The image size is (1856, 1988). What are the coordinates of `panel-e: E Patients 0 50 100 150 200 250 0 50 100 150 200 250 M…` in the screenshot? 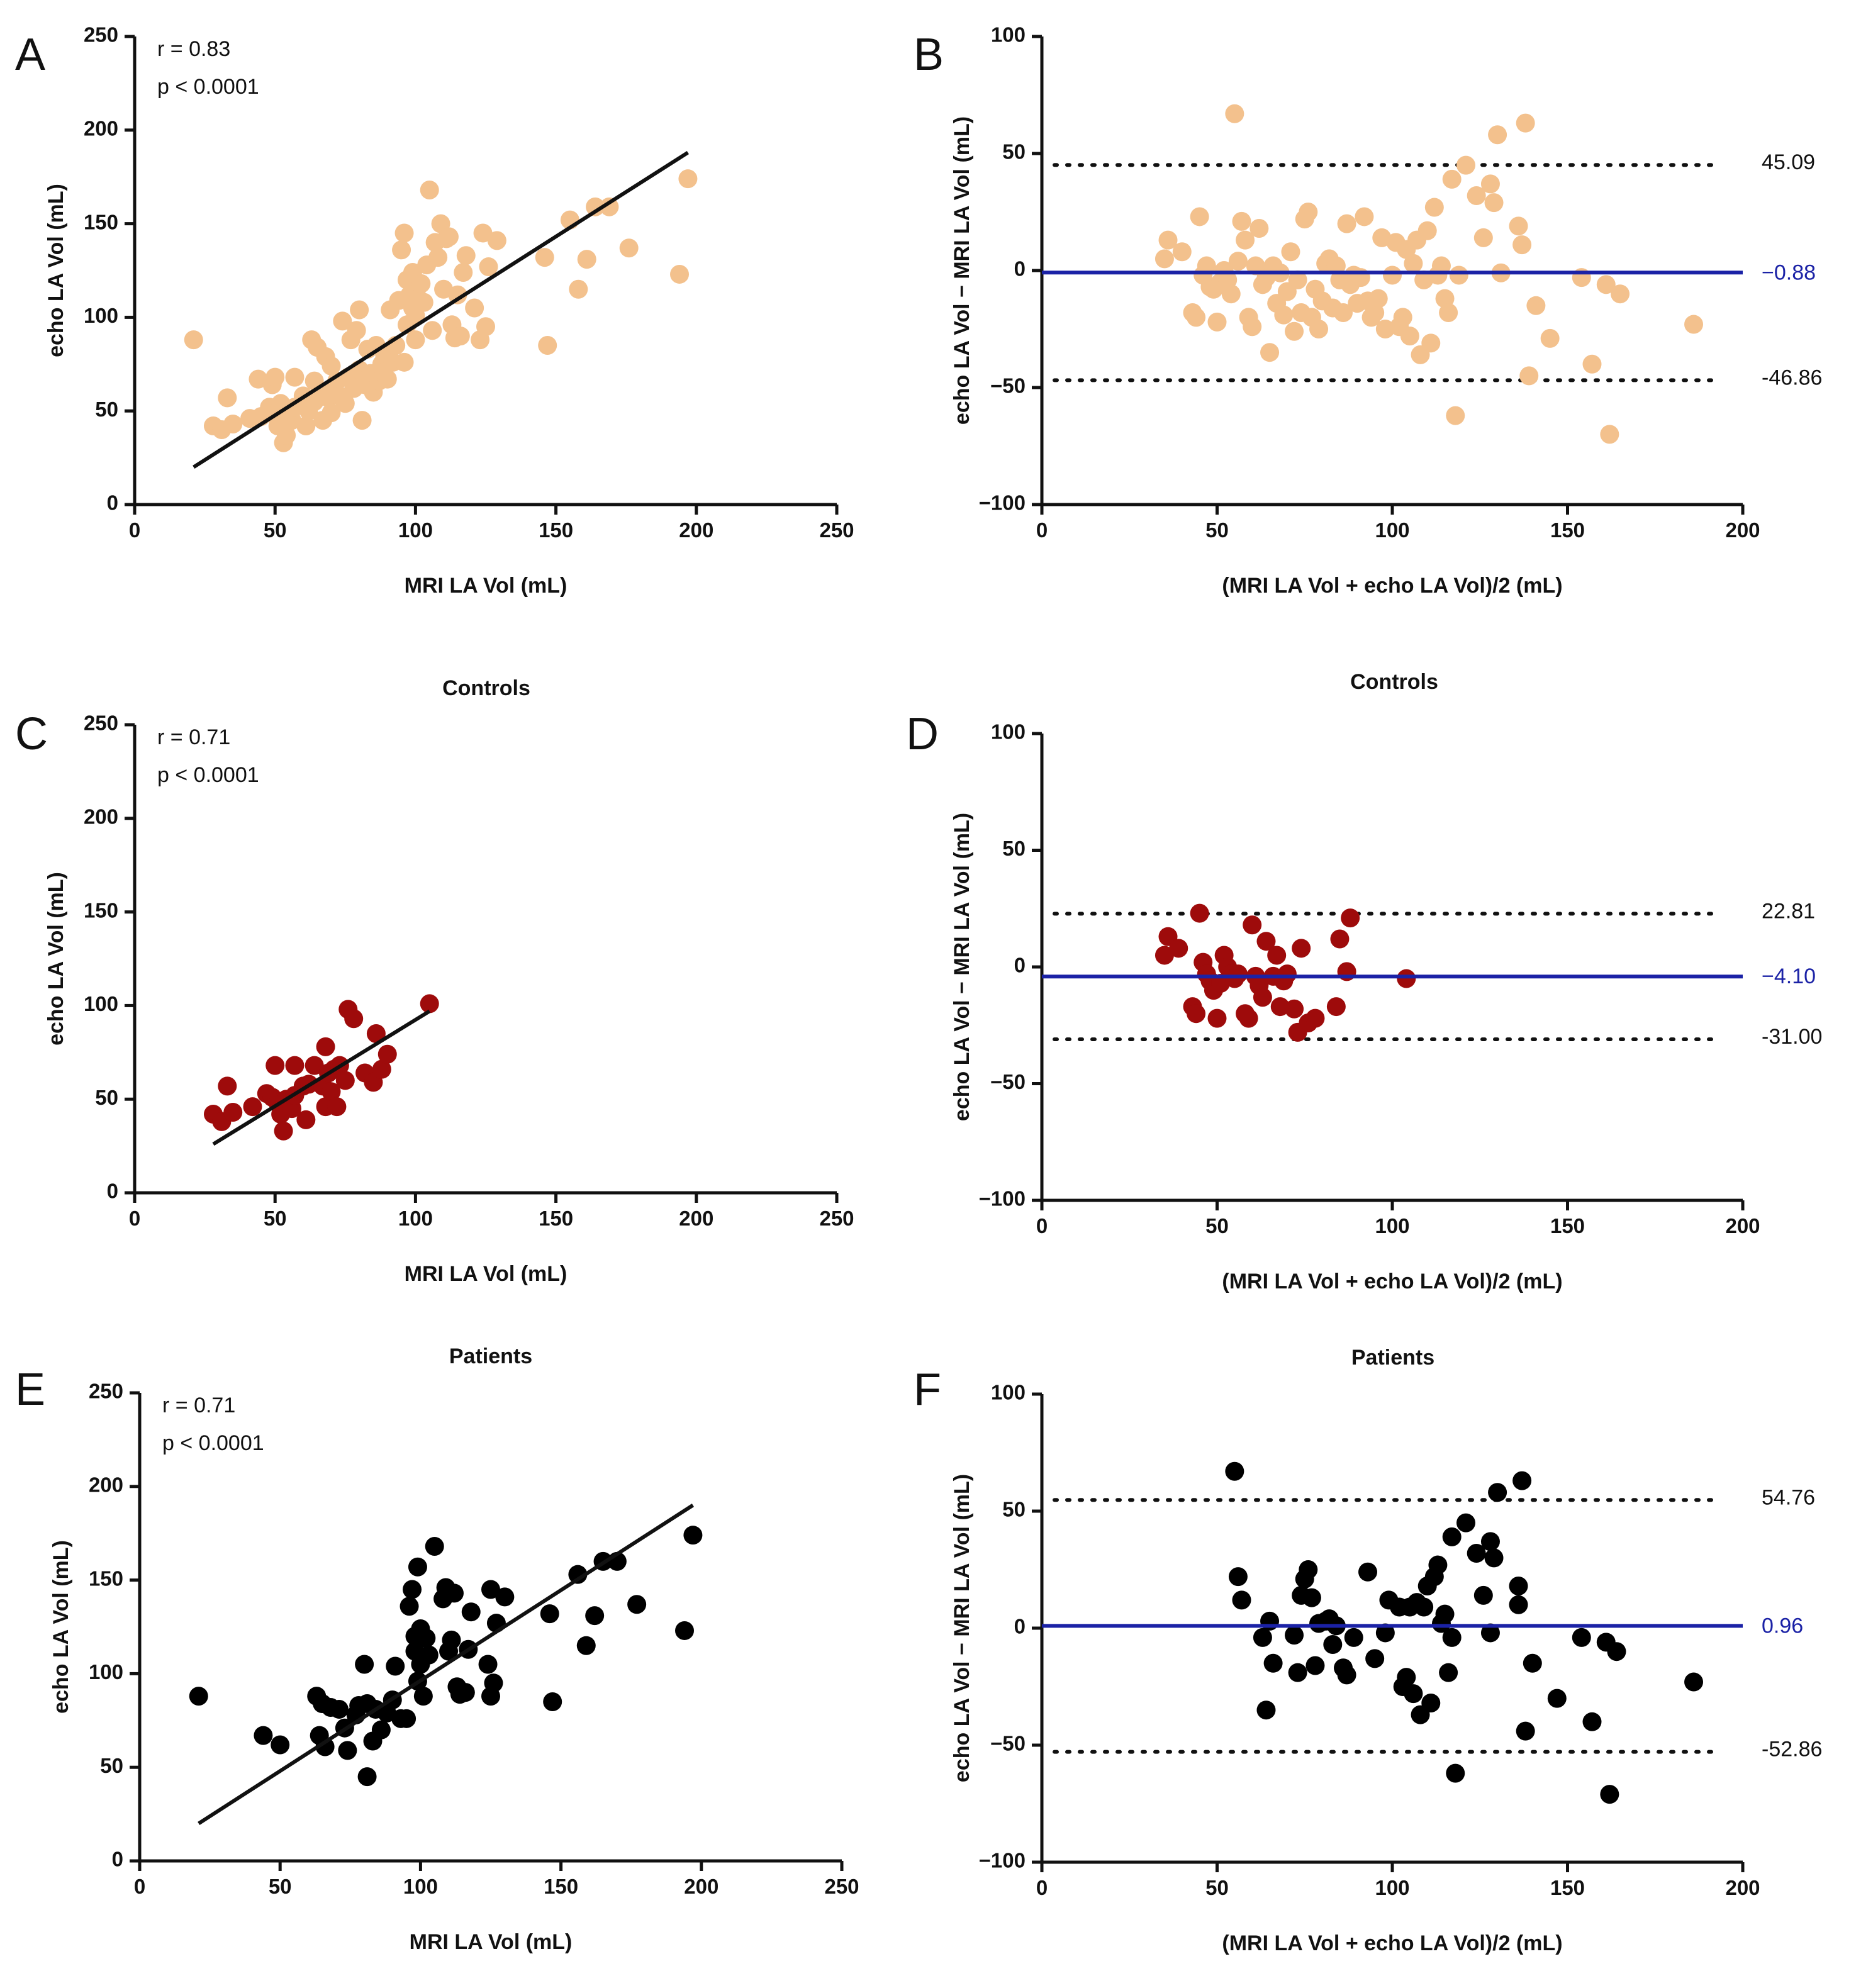 It's located at (437, 1649).